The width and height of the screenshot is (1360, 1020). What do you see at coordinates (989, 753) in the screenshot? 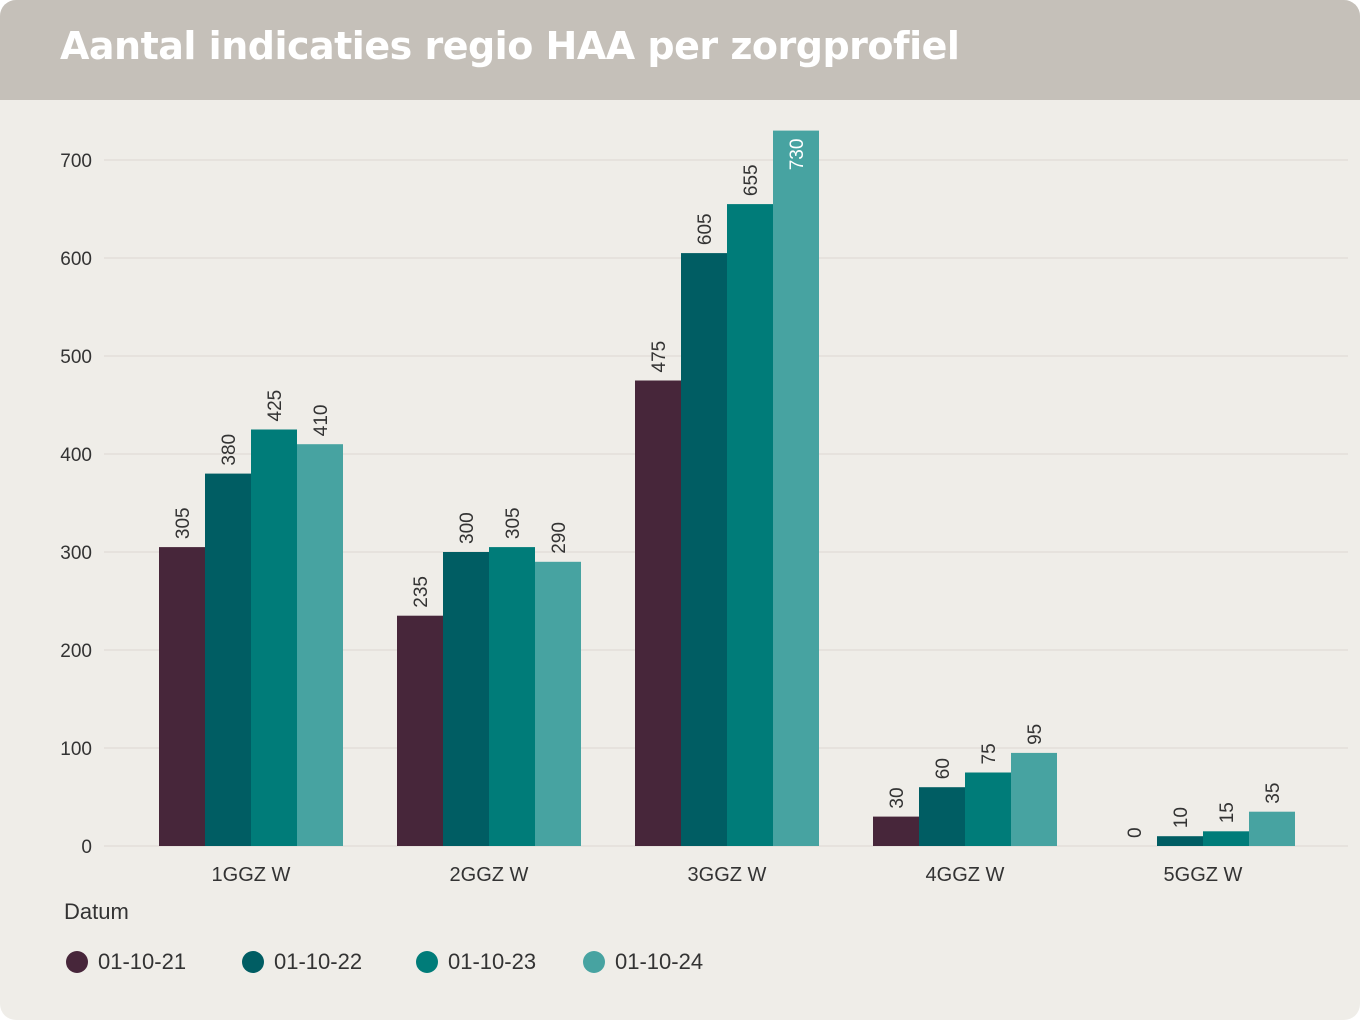
I see `data-label: 75` at bounding box center [989, 753].